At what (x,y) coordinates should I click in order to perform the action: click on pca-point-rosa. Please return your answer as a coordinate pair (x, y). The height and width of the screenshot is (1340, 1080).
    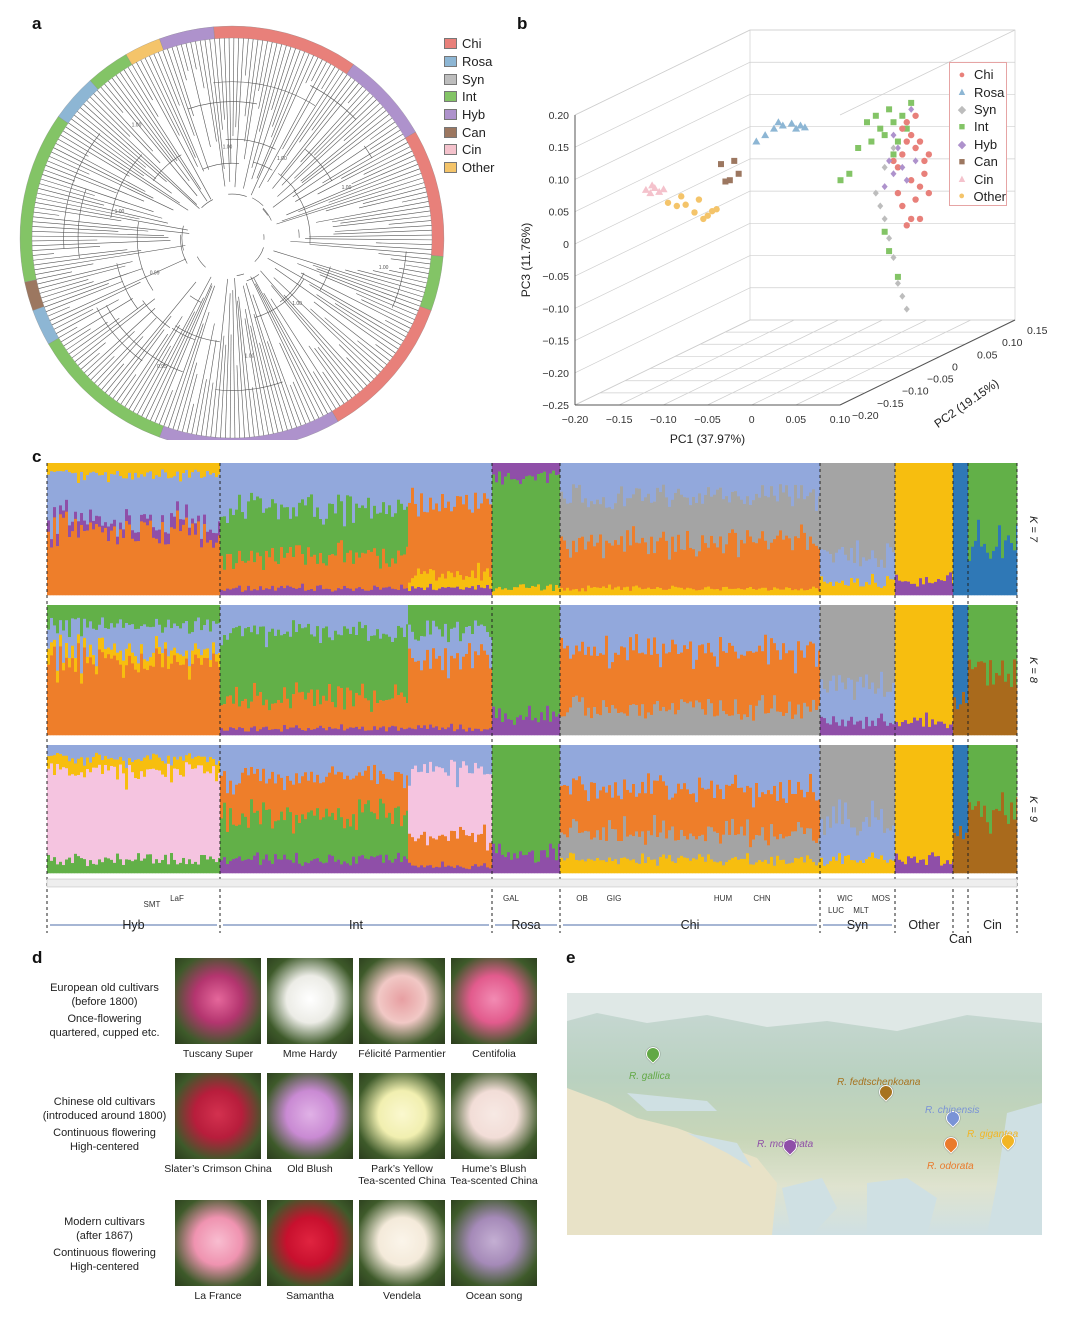
    Looking at the image, I should click on (774, 128).